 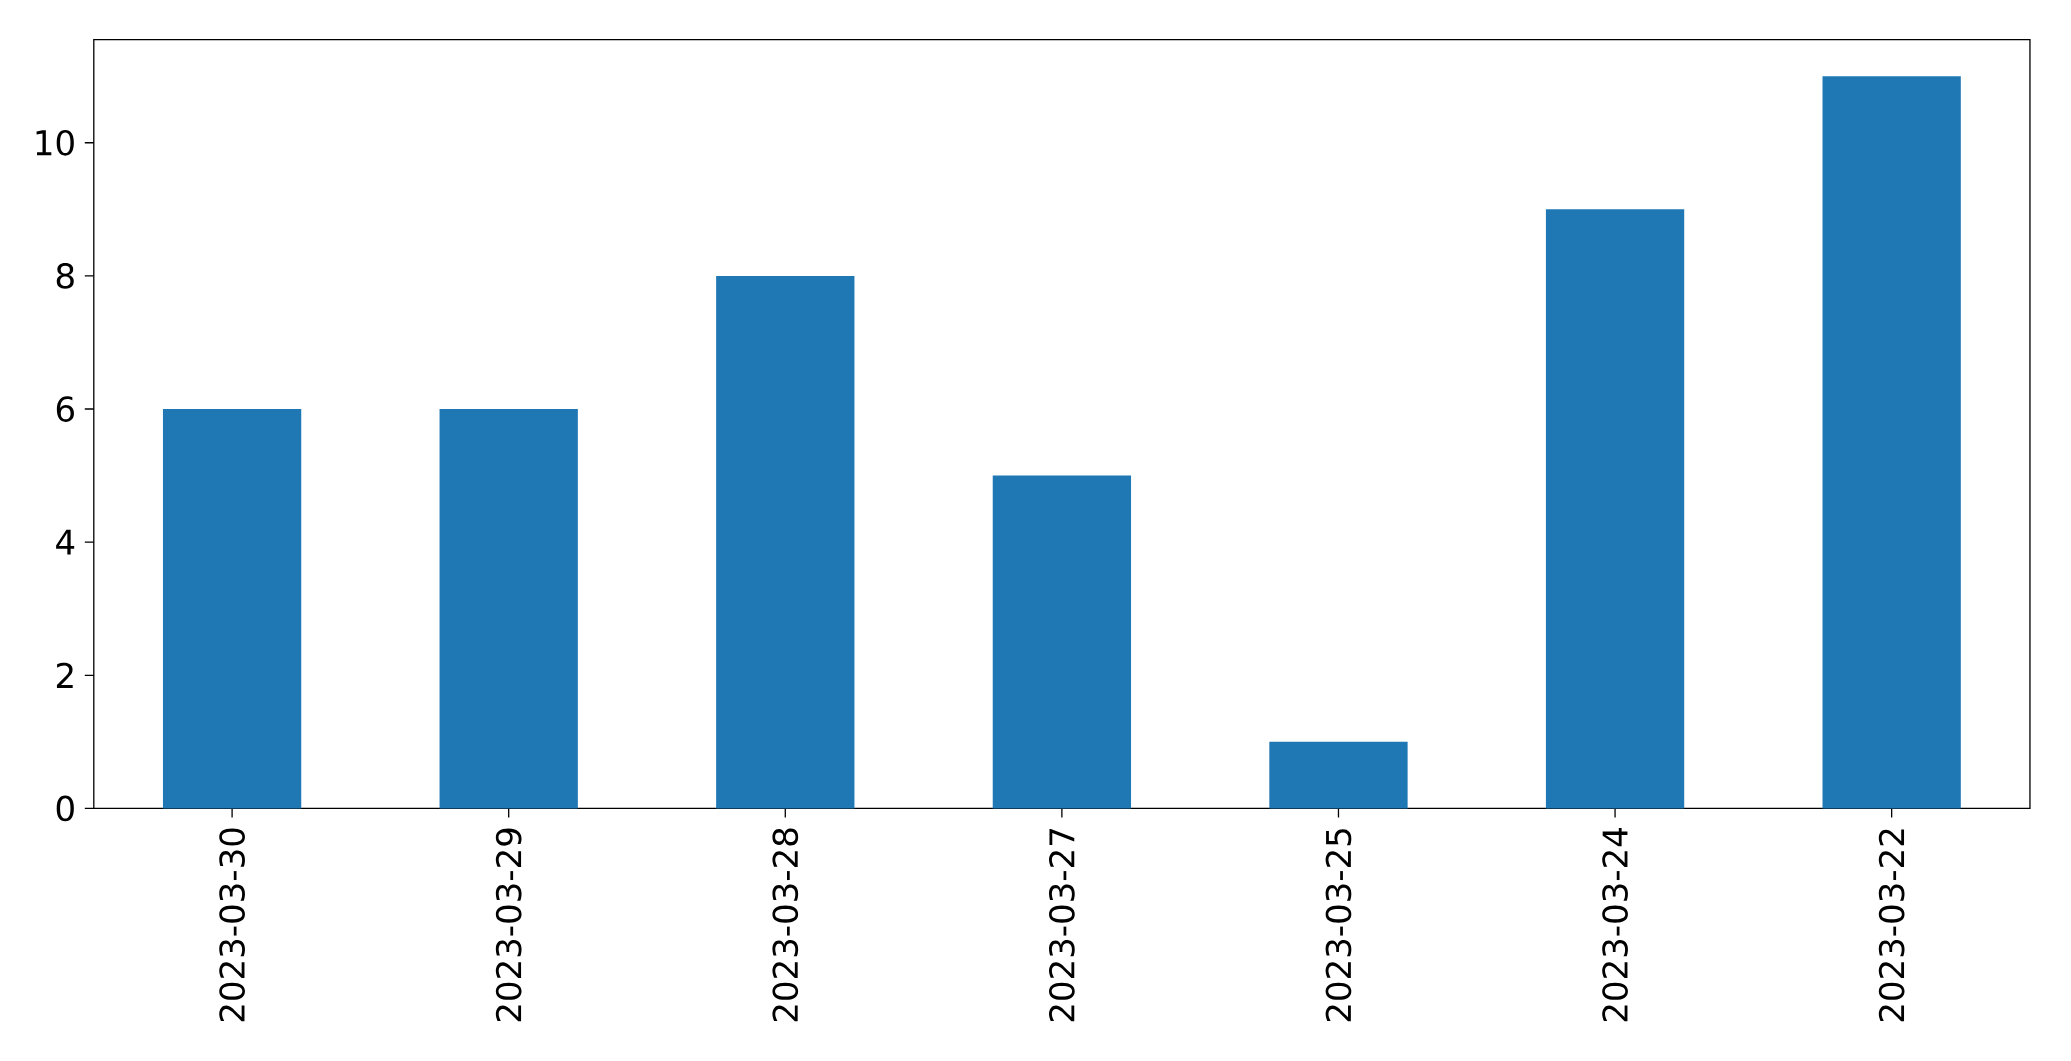 What do you see at coordinates (785, 925) in the screenshot?
I see `x-tick-label: 2023-03-28` at bounding box center [785, 925].